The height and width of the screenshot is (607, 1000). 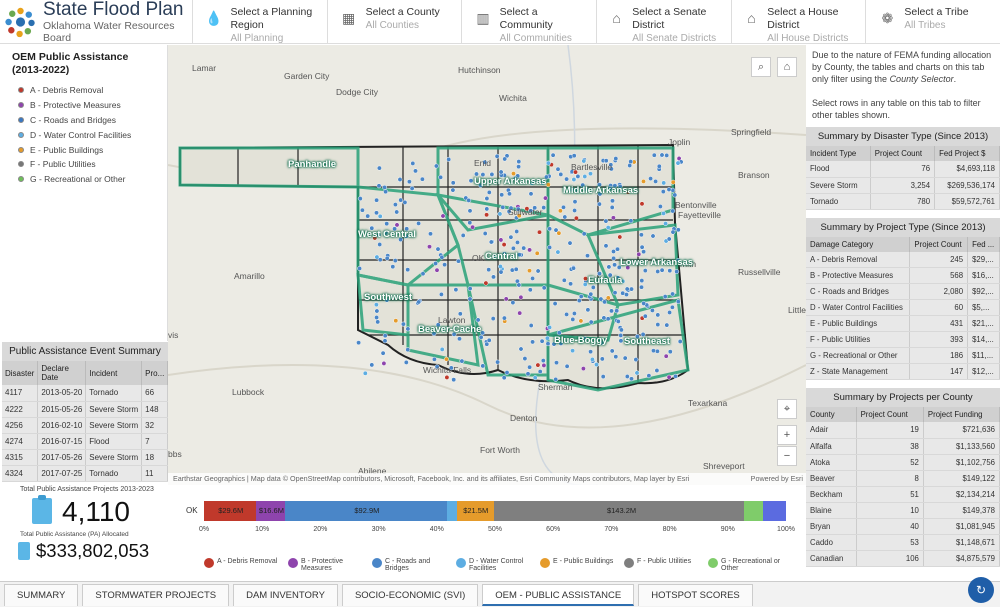 What do you see at coordinates (114, 373) in the screenshot?
I see `column-header: Incident` at bounding box center [114, 373].